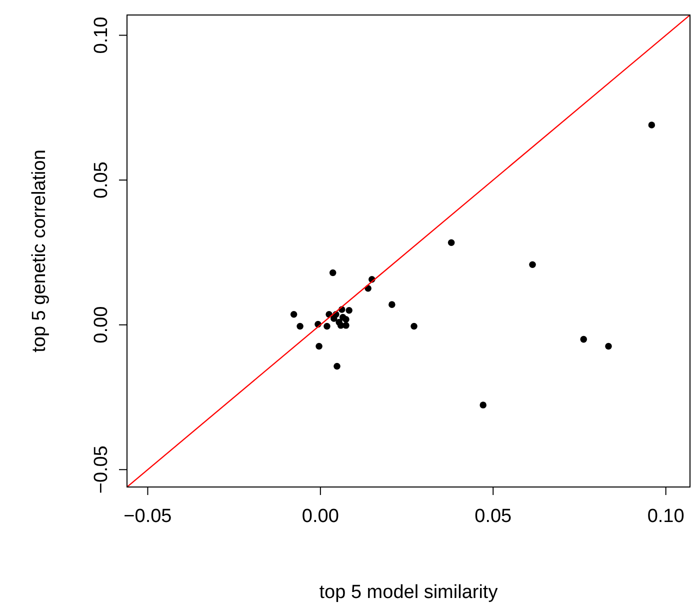 Image resolution: width=695 pixels, height=610 pixels. Describe the element at coordinates (320, 516) in the screenshot. I see `x-tick-label: 0.00` at that location.